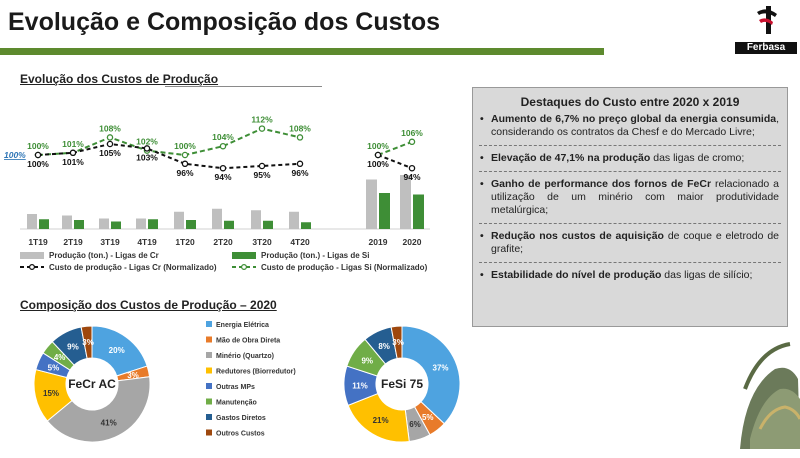 This screenshot has height=458, width=800. Describe the element at coordinates (242, 325) in the screenshot. I see `legend-label: Energia Elétrica` at that location.